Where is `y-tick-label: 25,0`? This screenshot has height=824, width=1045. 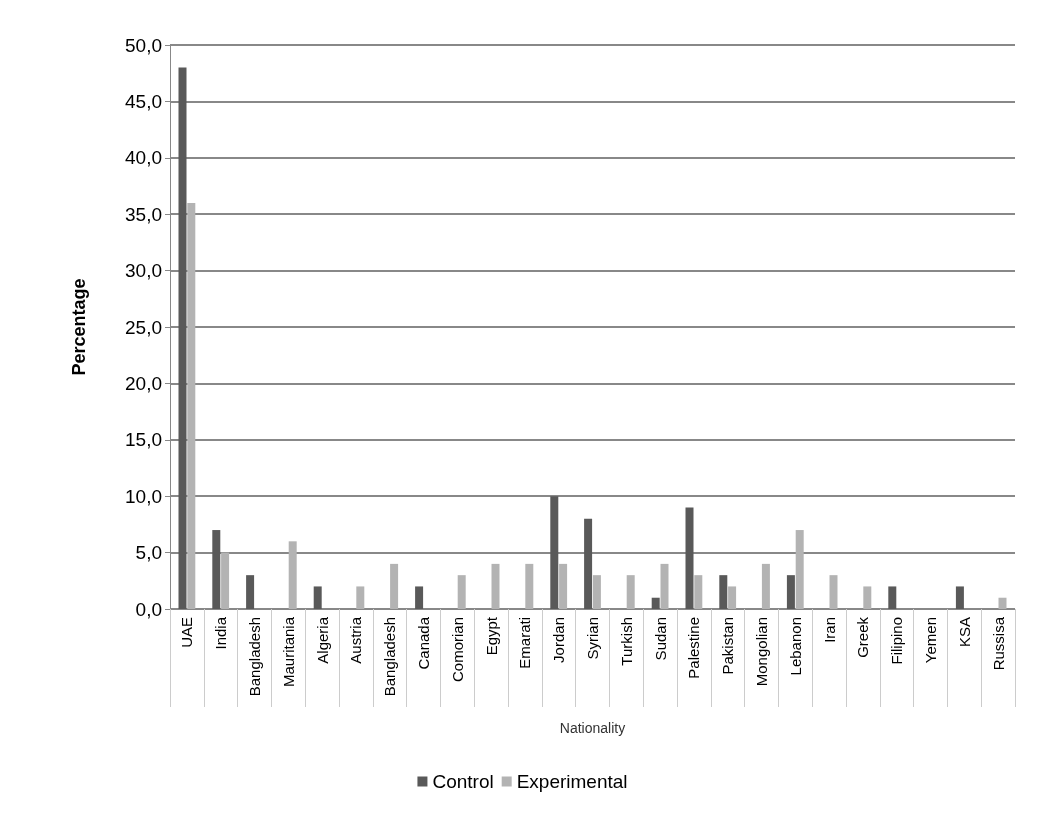 y-tick-label: 25,0 is located at coordinates (143, 327).